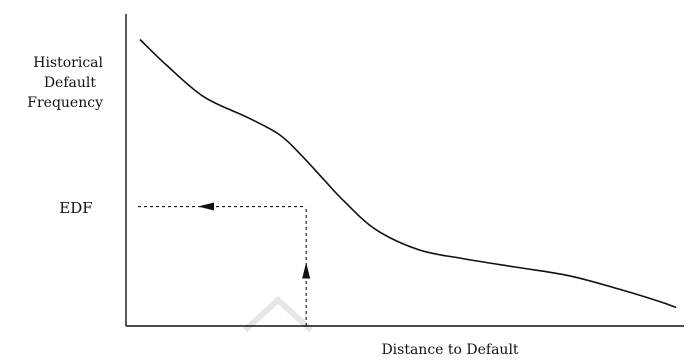  Describe the element at coordinates (278, 314) in the screenshot. I see `watermark-chevron-icon` at that location.